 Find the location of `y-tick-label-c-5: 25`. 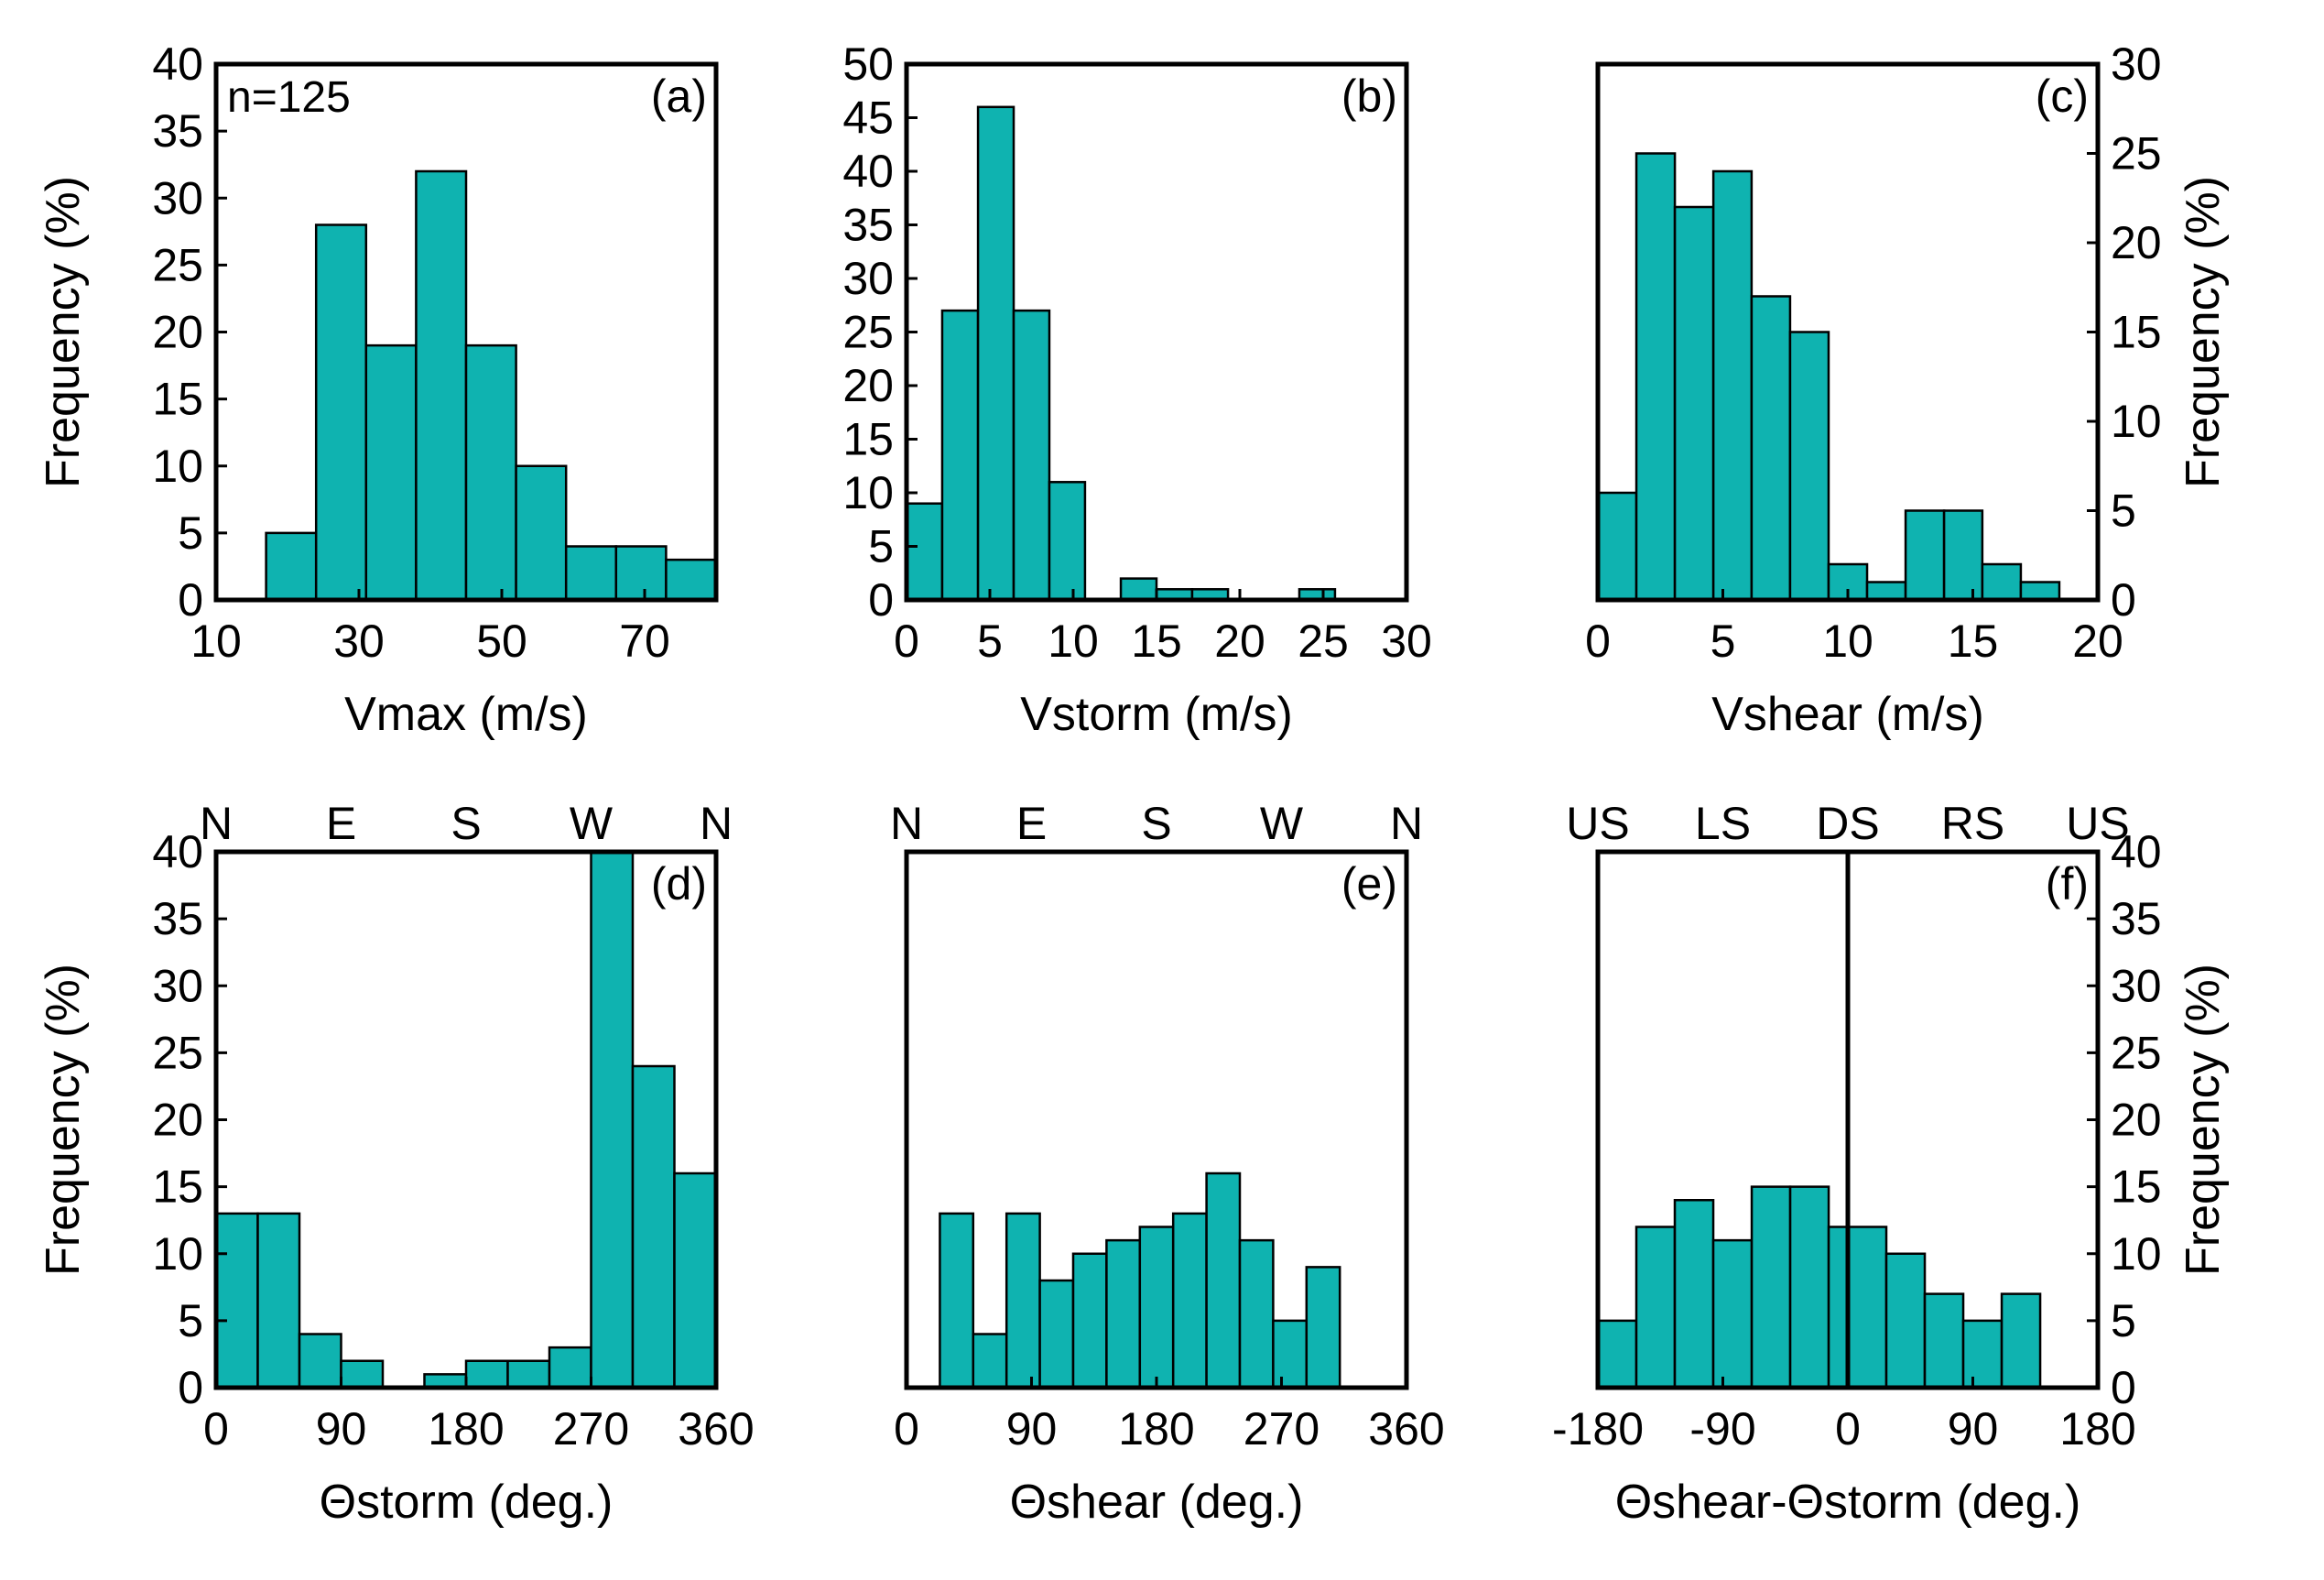

y-tick-label-c-5: 25 is located at coordinates (2136, 154).